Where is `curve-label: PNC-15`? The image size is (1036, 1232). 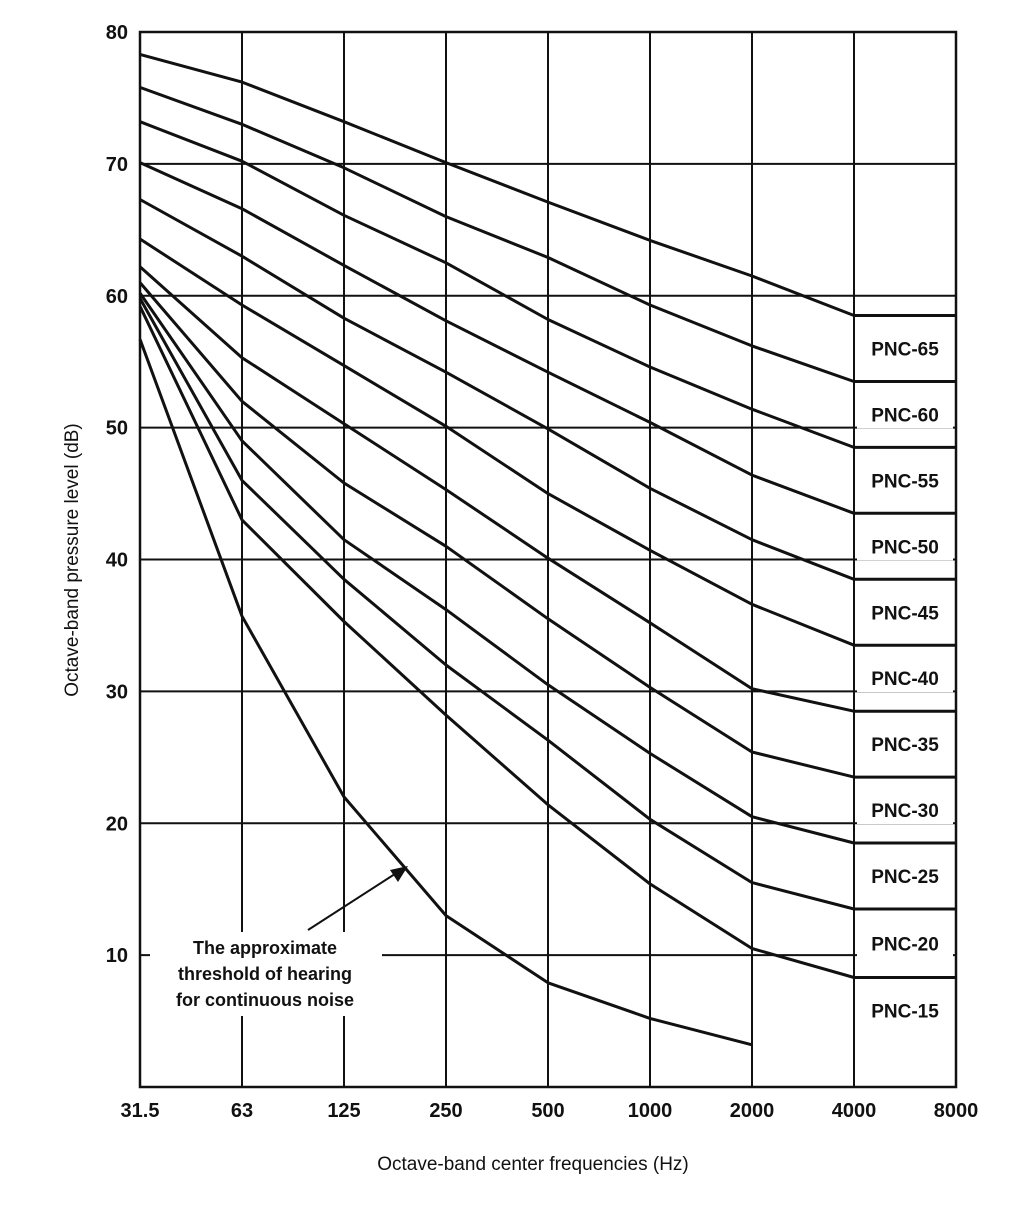
curve-label: PNC-15 is located at coordinates (905, 1012).